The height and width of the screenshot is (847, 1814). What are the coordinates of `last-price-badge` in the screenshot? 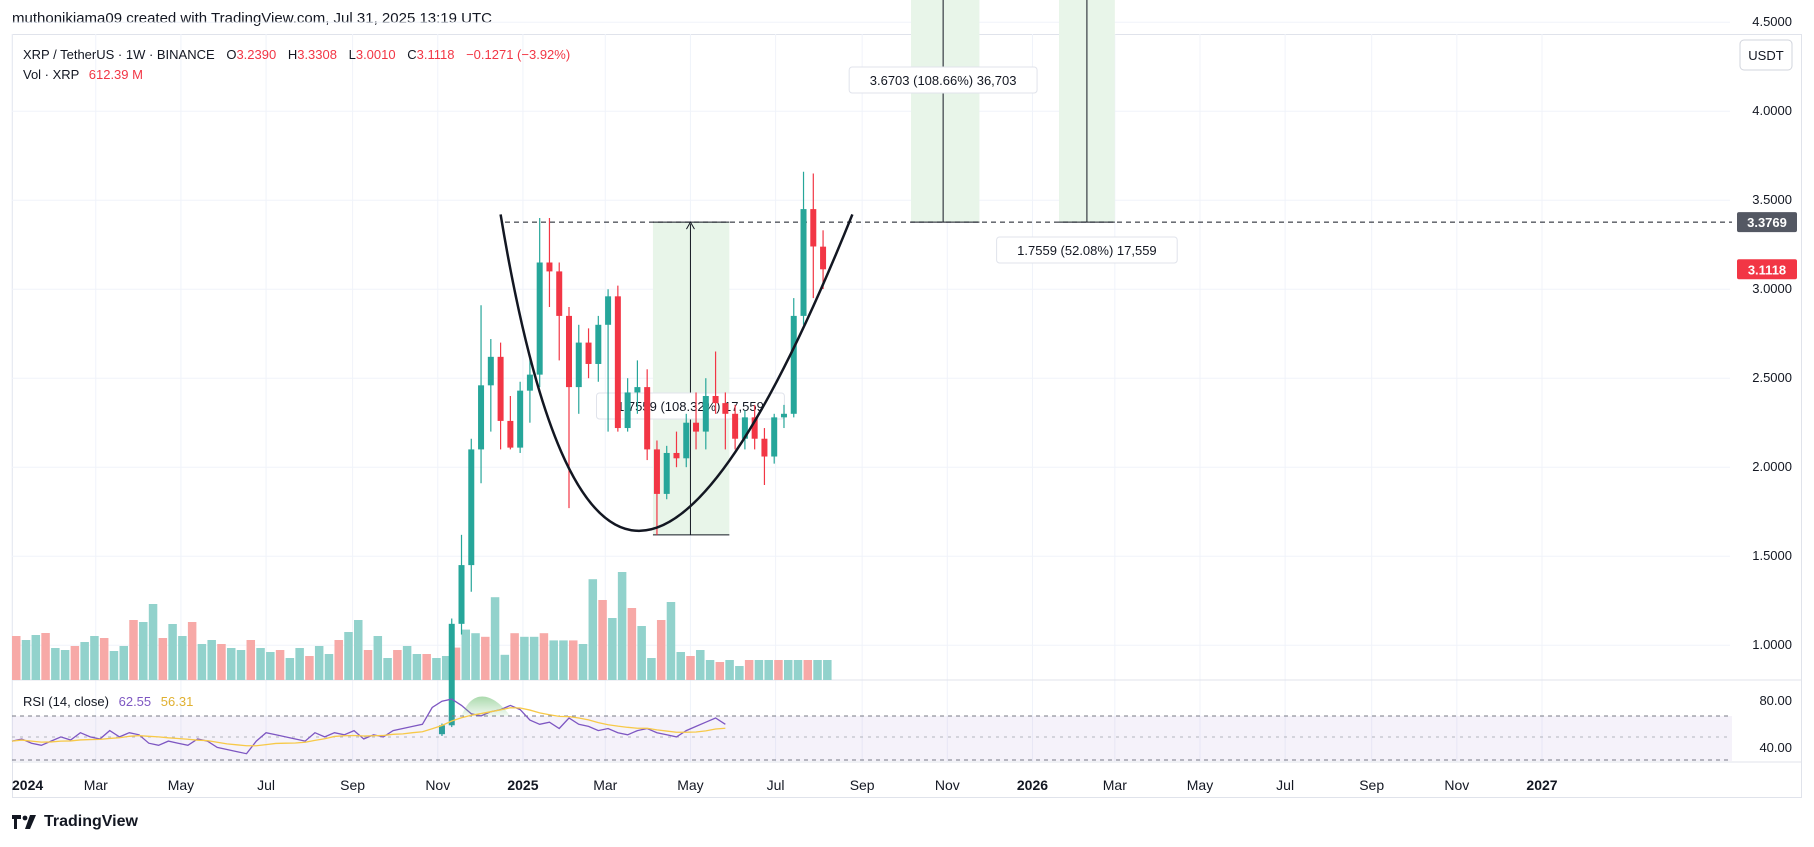 It's located at (1767, 269).